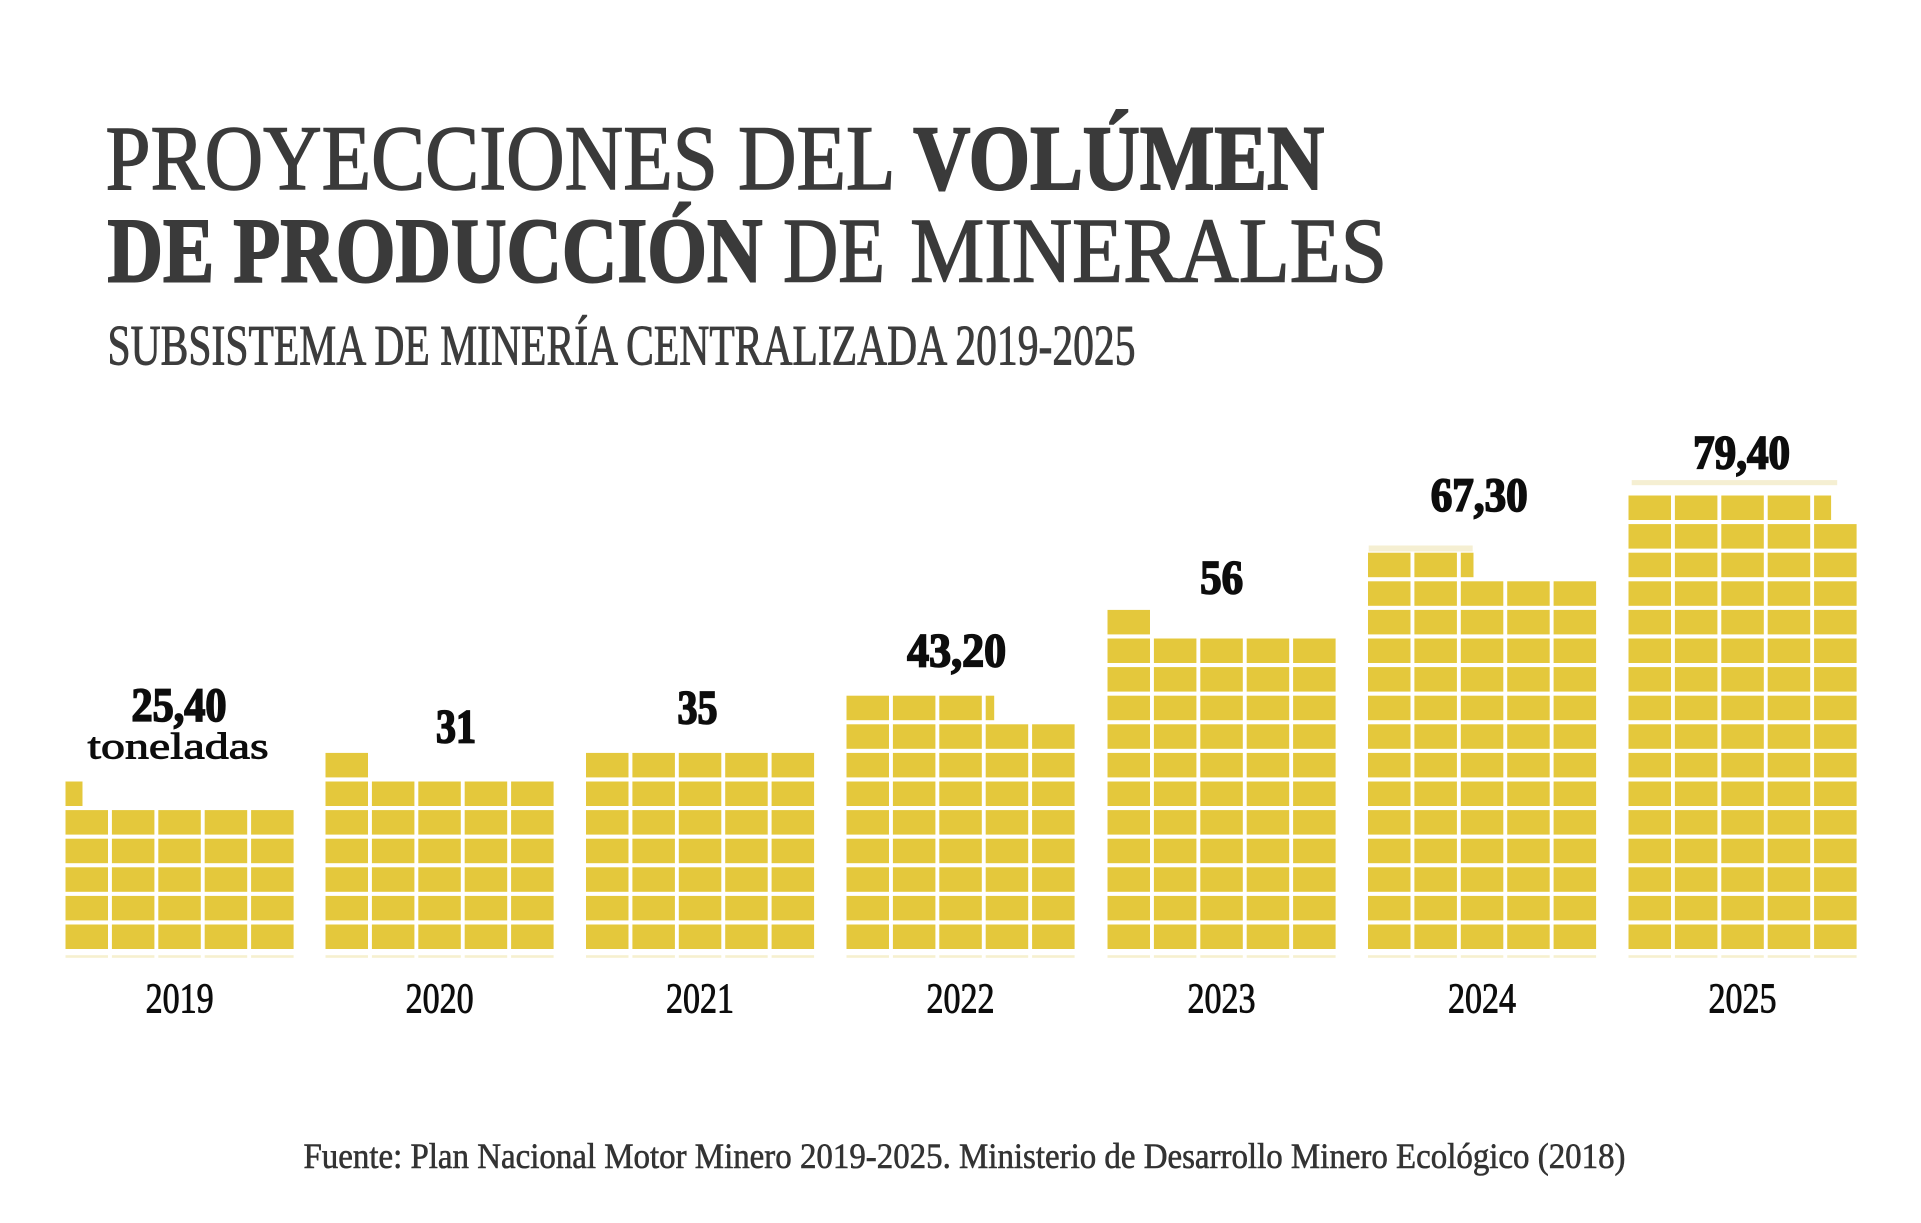 The width and height of the screenshot is (1921, 1223). Describe the element at coordinates (1482, 999) in the screenshot. I see `svg-text: 2024` at that location.